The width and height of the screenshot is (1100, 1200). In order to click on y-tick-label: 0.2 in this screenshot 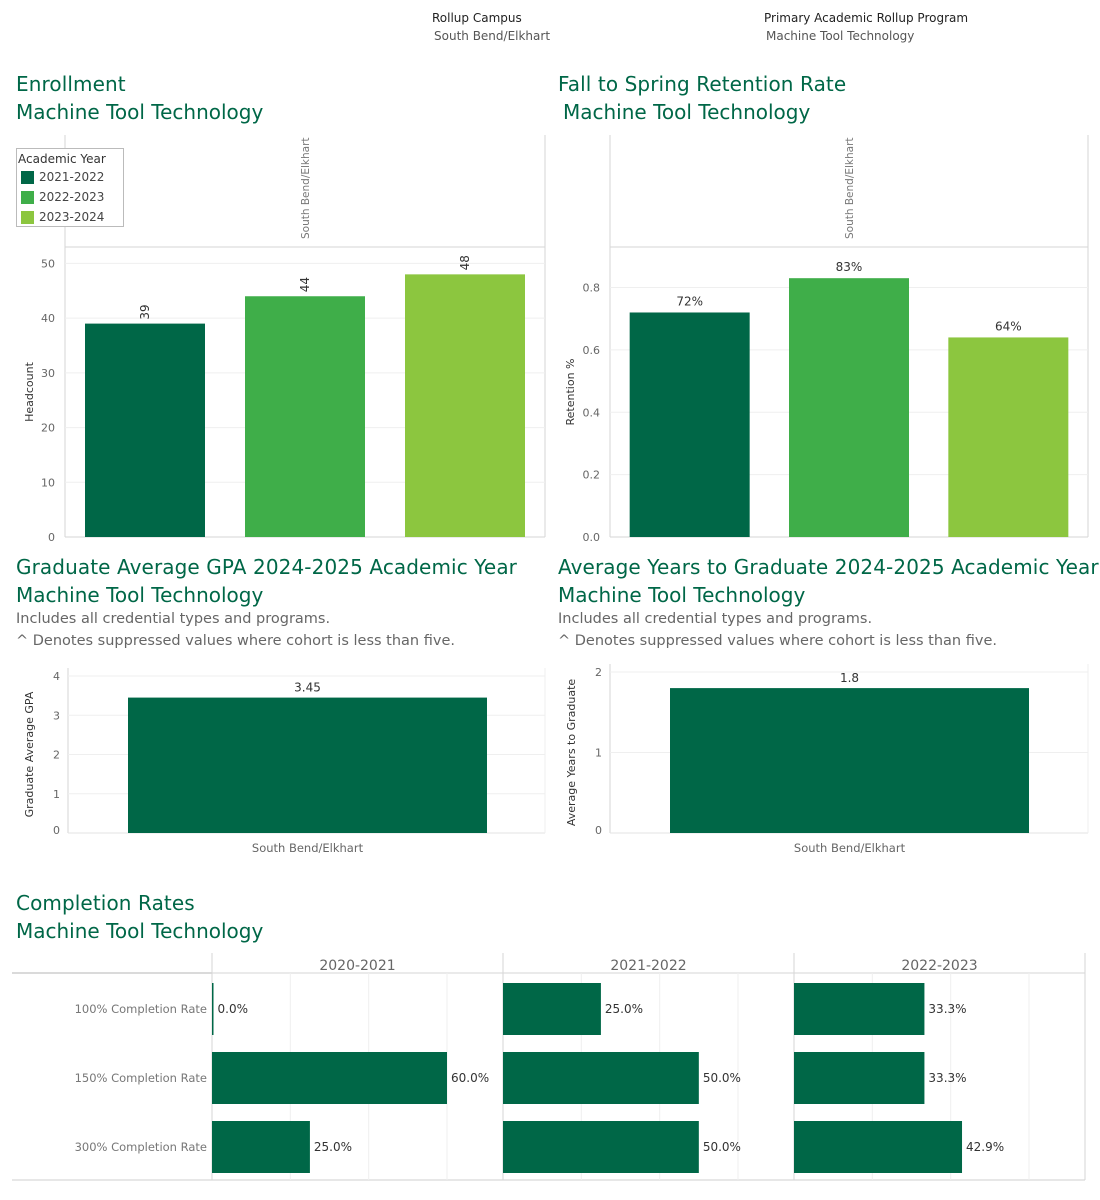, I will do `click(592, 475)`.